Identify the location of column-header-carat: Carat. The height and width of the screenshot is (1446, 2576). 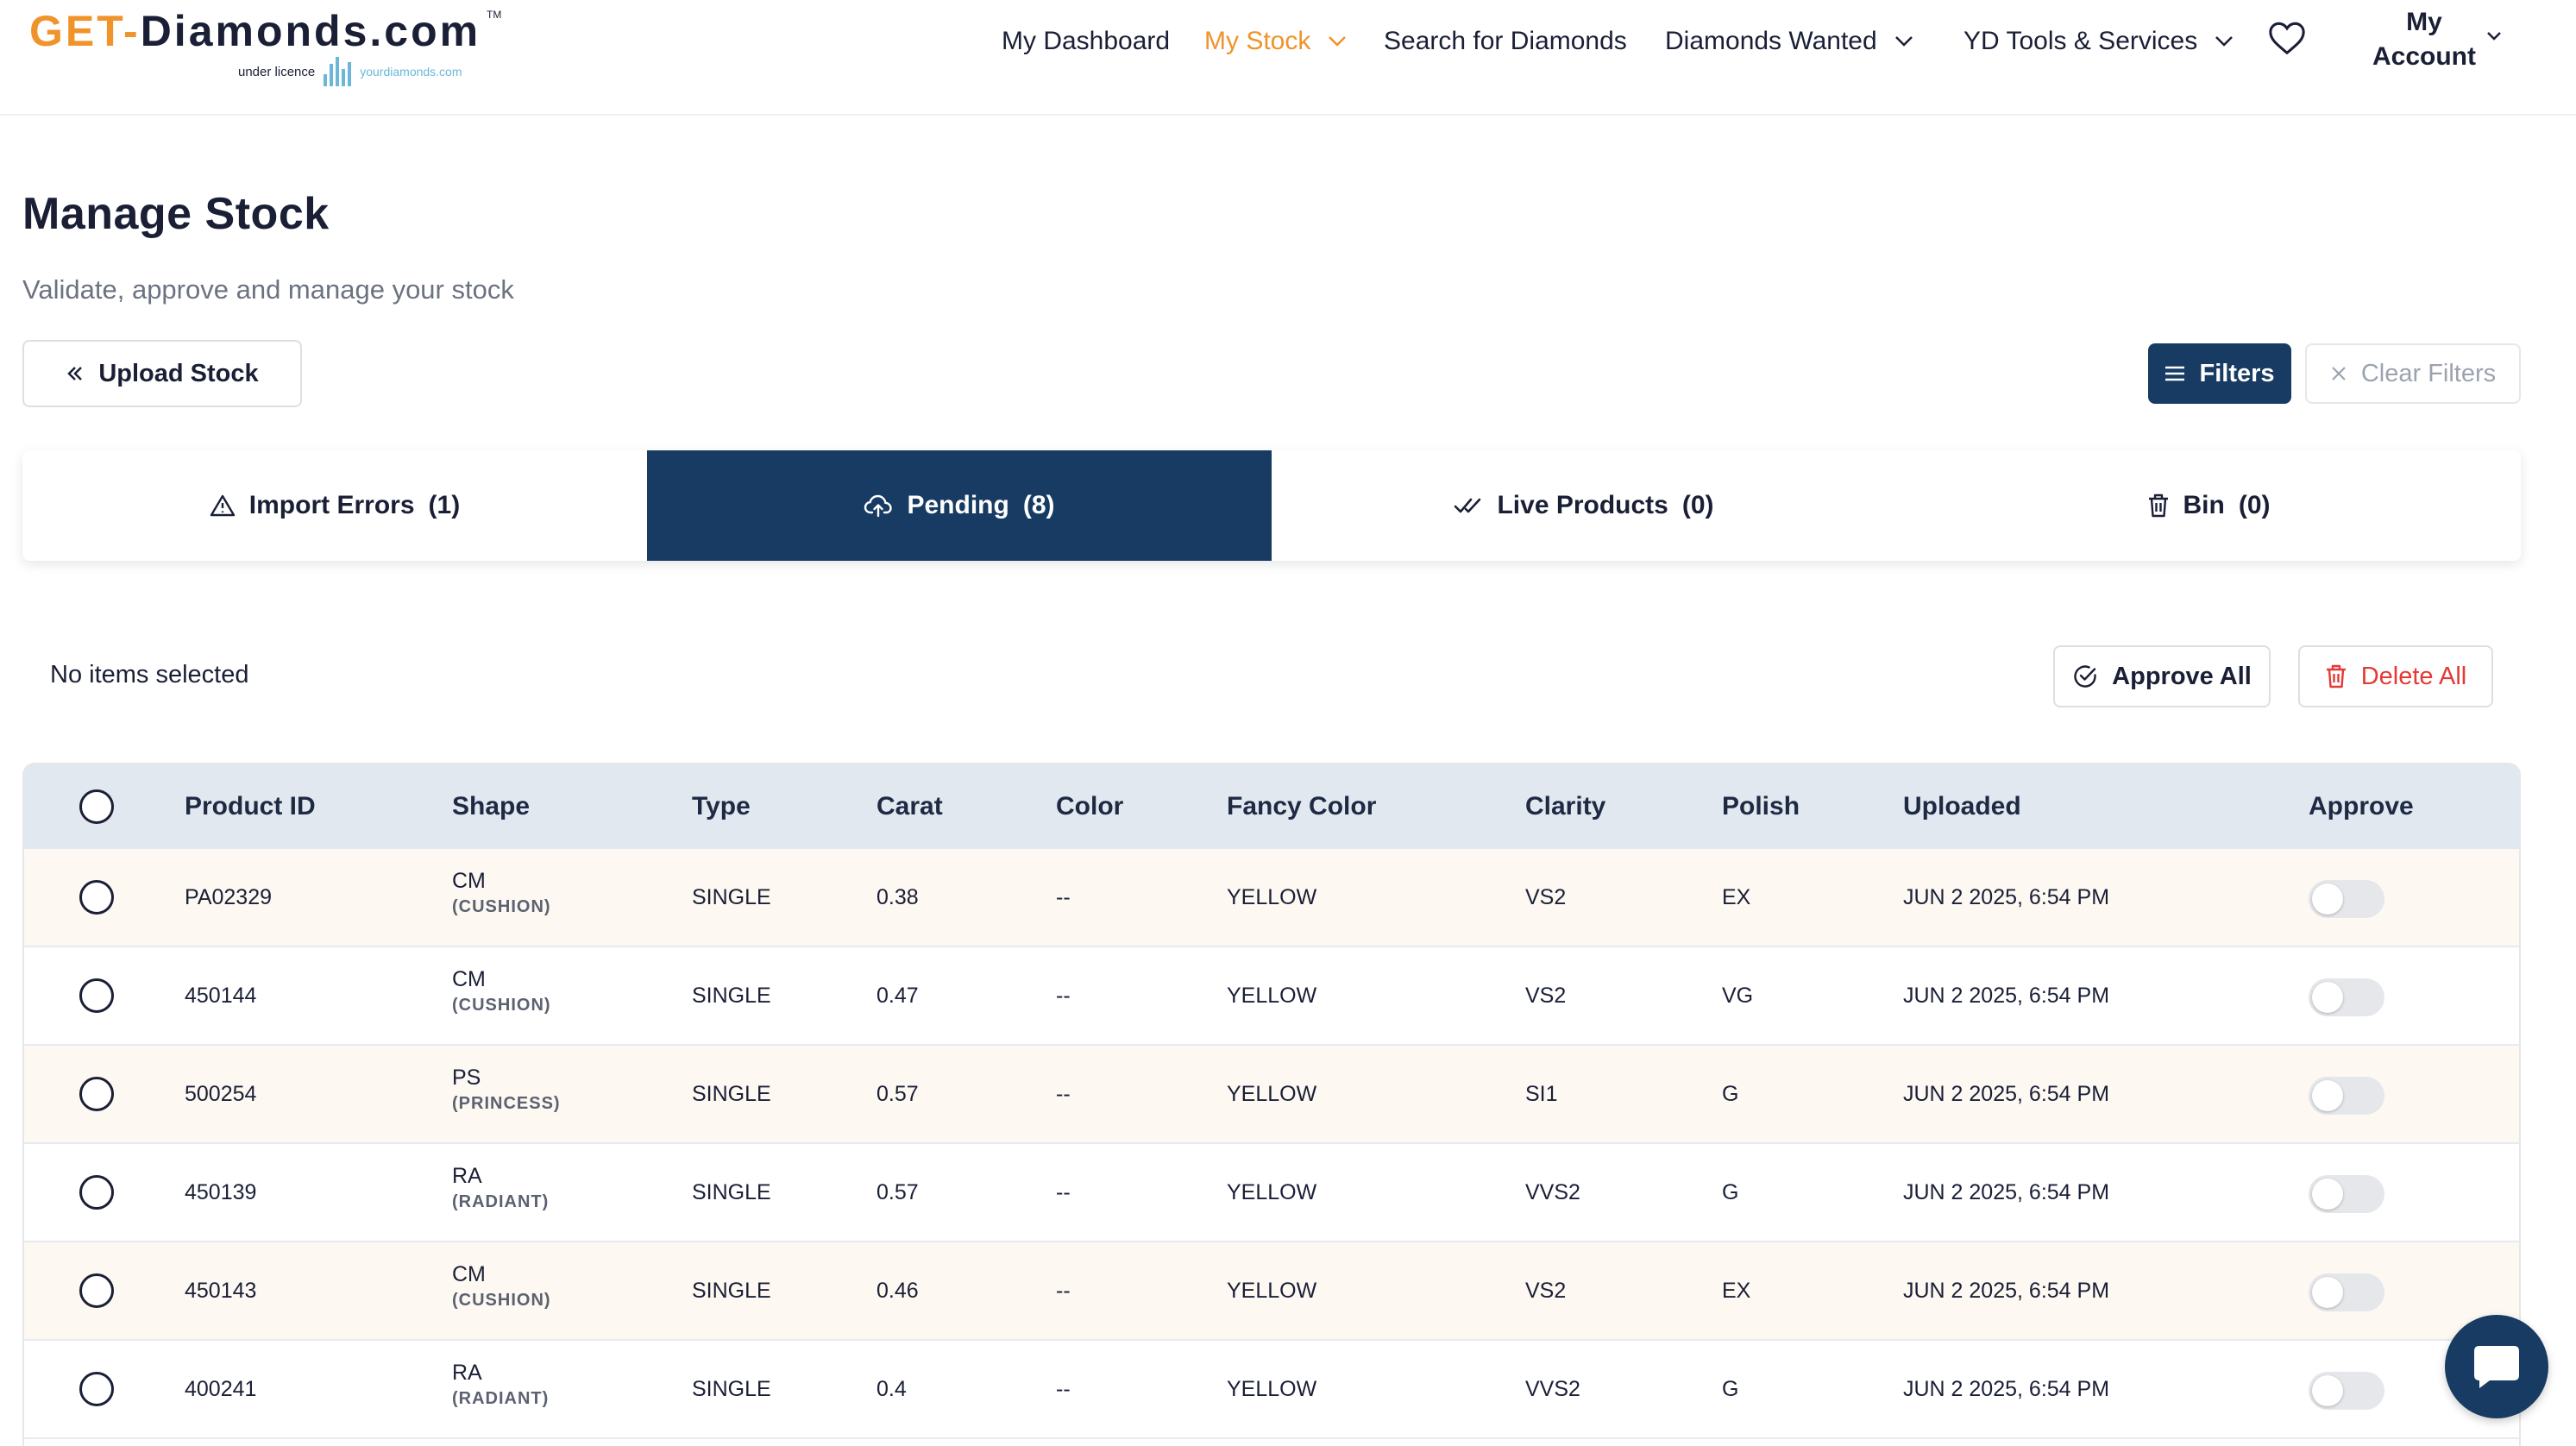
(909, 806).